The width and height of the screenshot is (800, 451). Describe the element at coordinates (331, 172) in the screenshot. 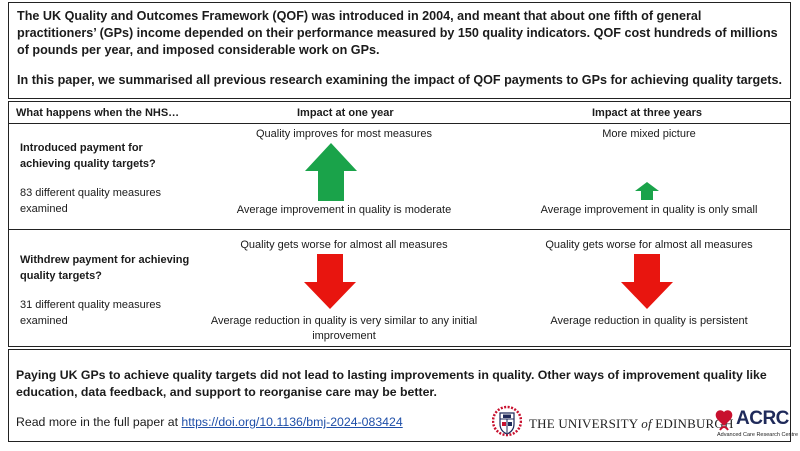

I see `up-arrow-large-icon` at that location.